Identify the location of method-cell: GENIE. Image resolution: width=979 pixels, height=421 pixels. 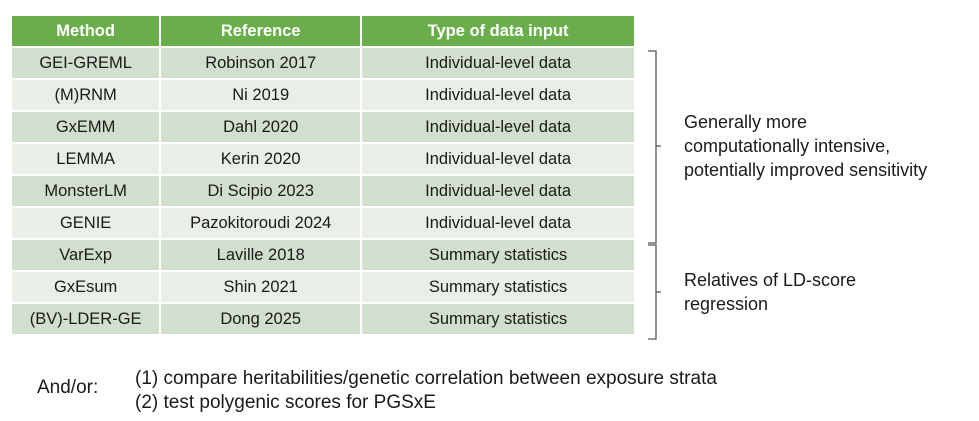
(87, 222).